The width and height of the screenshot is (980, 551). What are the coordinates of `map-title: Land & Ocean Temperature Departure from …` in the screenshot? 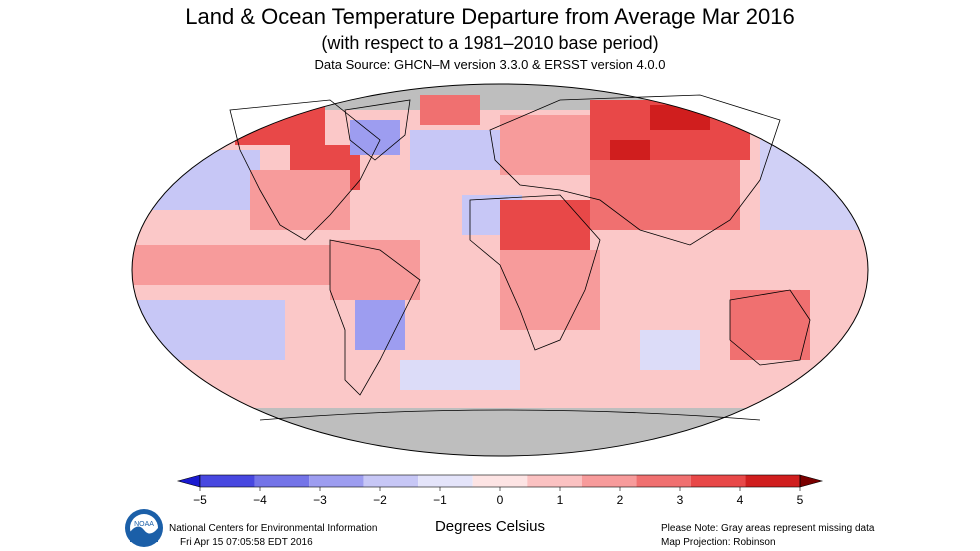 It's located at (490, 16).